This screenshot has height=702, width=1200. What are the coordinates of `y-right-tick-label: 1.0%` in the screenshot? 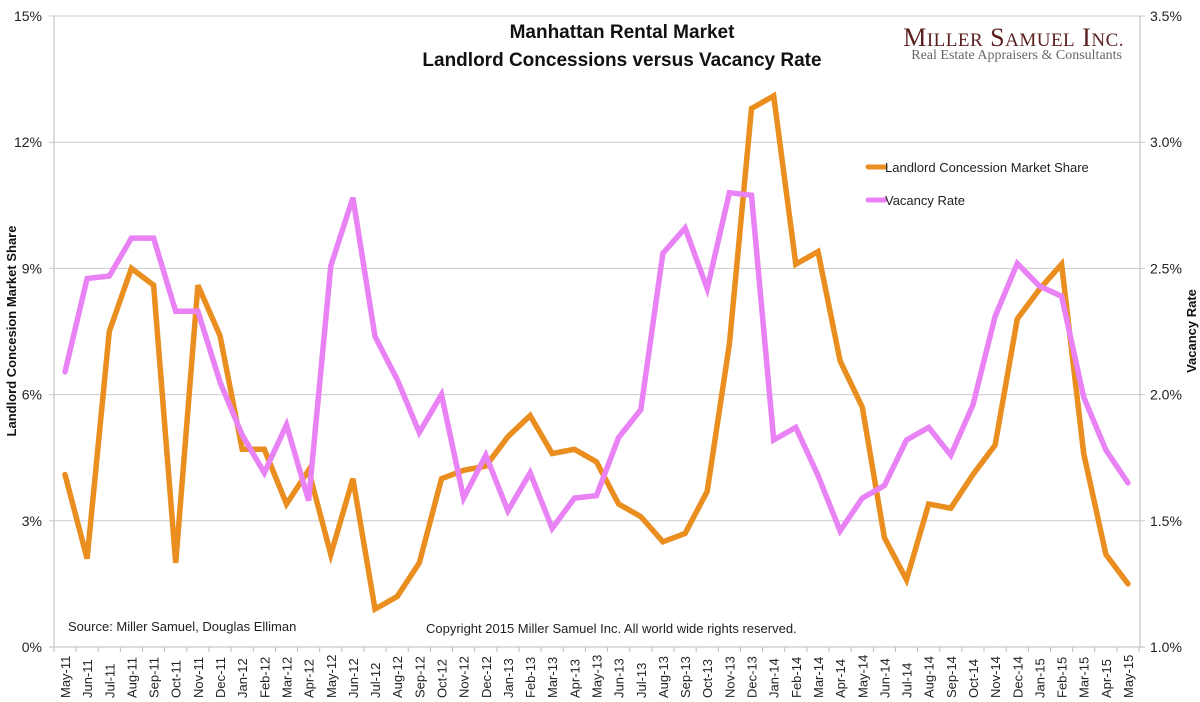 It's located at (1166, 647).